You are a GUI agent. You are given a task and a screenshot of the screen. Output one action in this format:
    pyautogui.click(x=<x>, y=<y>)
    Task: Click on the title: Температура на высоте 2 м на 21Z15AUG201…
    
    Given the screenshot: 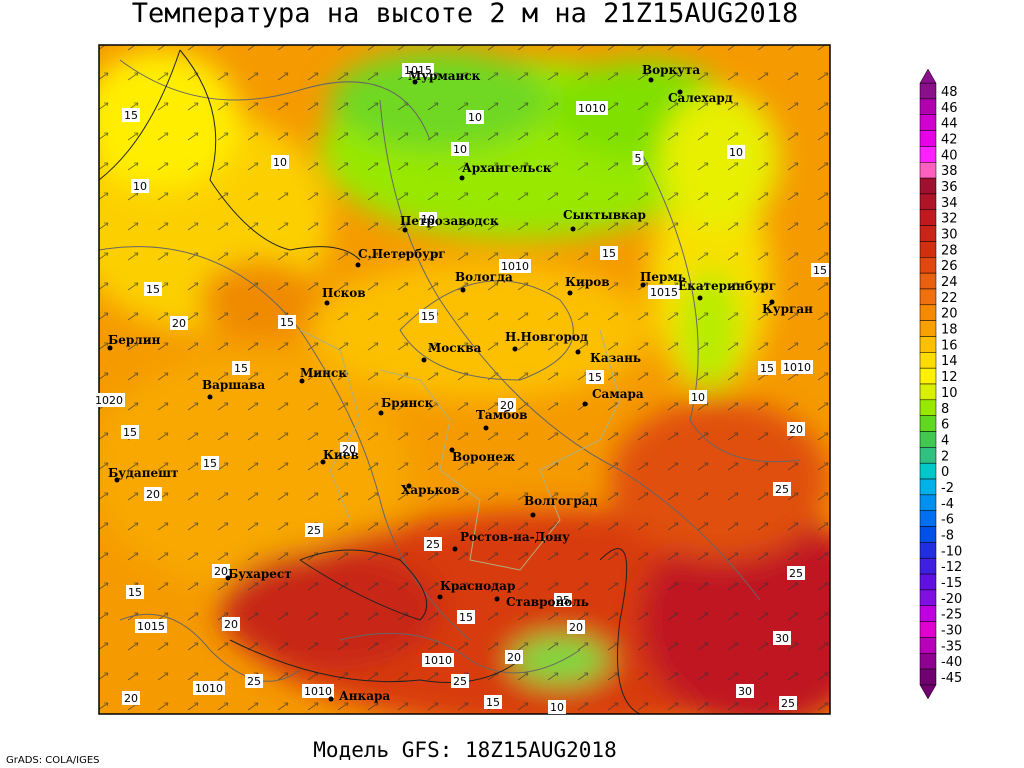 What is the action you would take?
    pyautogui.click(x=465, y=14)
    